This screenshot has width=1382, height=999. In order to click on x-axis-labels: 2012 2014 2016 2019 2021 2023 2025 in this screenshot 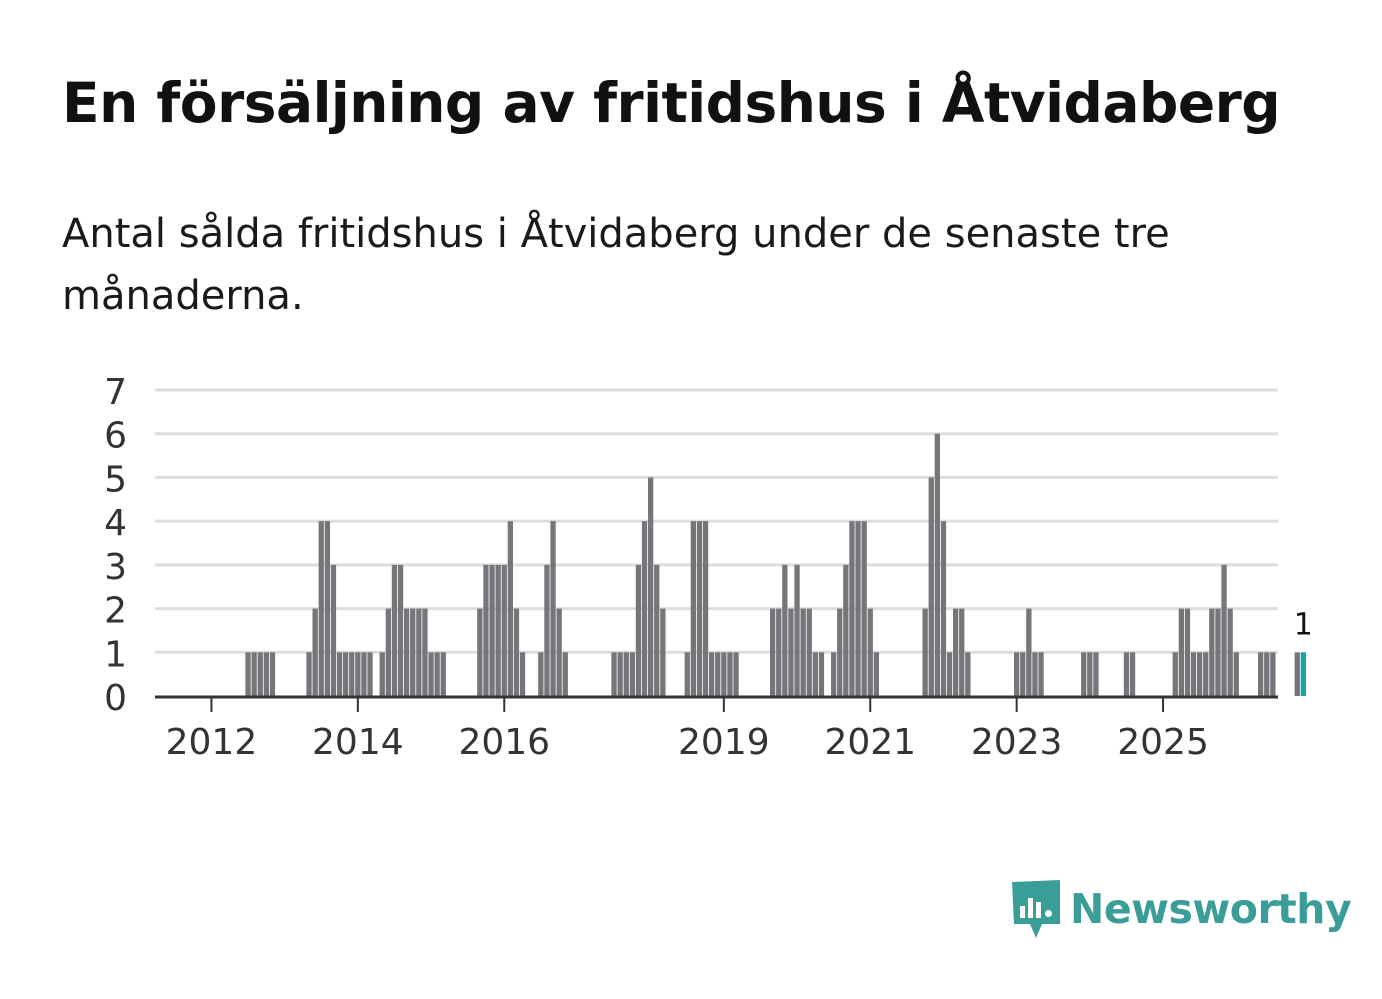, I will do `click(687, 730)`.